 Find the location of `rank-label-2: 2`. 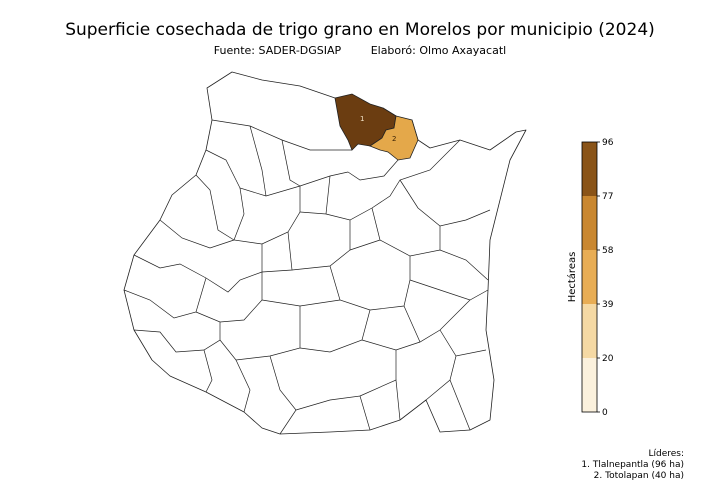

rank-label-2: 2 is located at coordinates (394, 139).